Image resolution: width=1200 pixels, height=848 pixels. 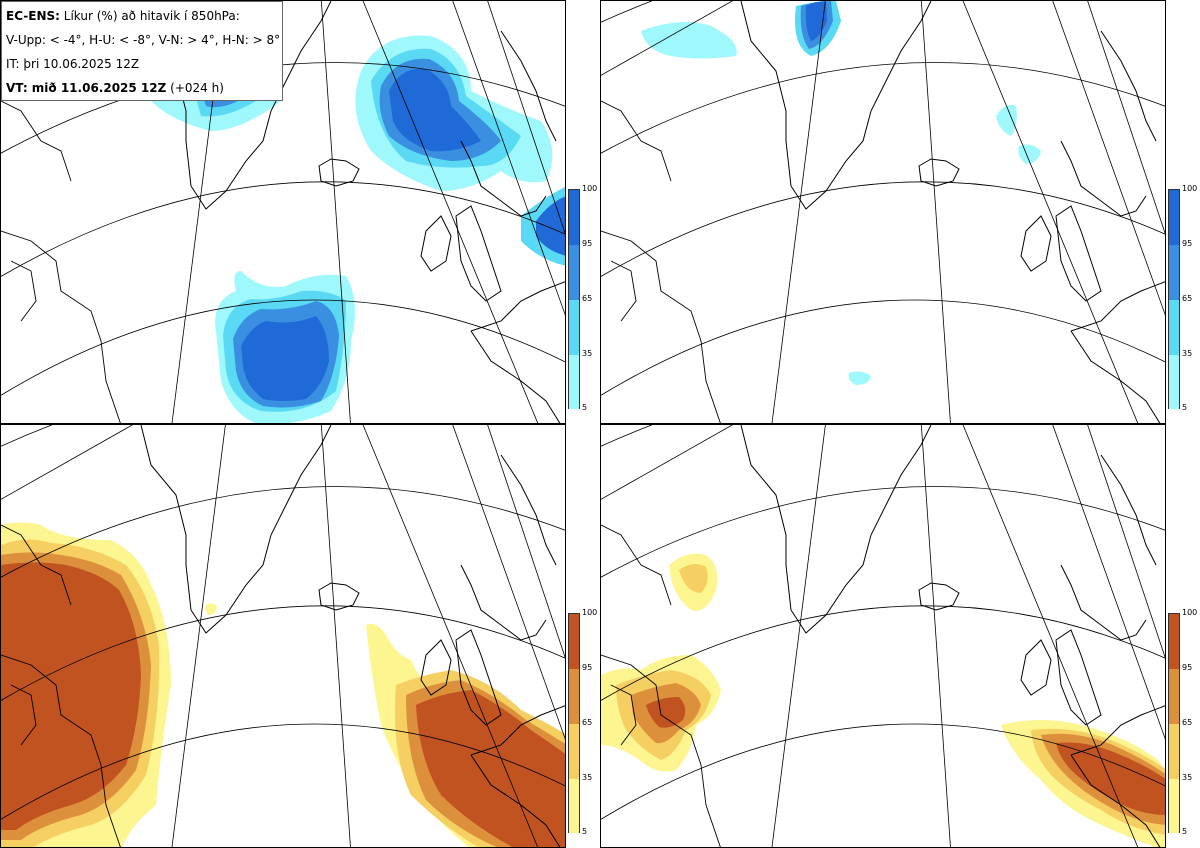 I want to click on product-title: Líkur (%) að hitavik í 850hPa:, so click(x=151, y=16).